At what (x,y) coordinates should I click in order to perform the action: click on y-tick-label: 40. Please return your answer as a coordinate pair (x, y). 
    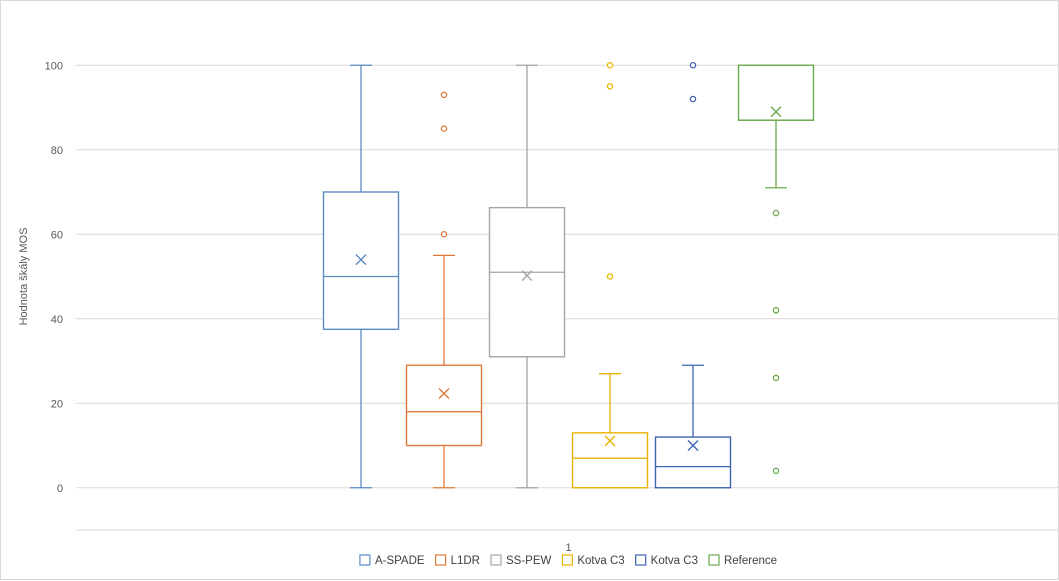
    Looking at the image, I should click on (57, 320).